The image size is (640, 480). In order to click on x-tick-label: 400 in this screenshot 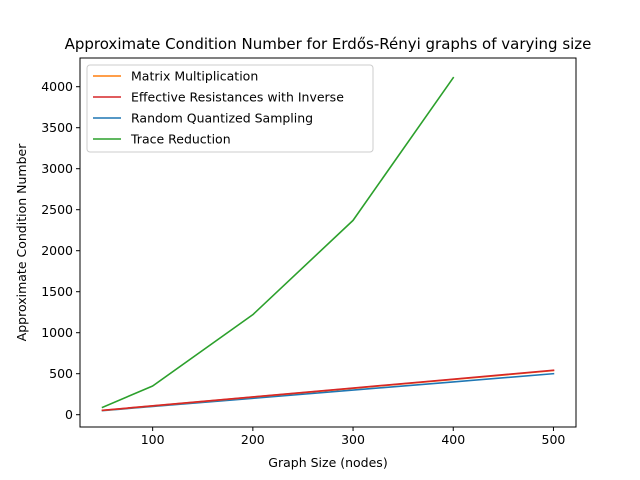, I will do `click(453, 439)`.